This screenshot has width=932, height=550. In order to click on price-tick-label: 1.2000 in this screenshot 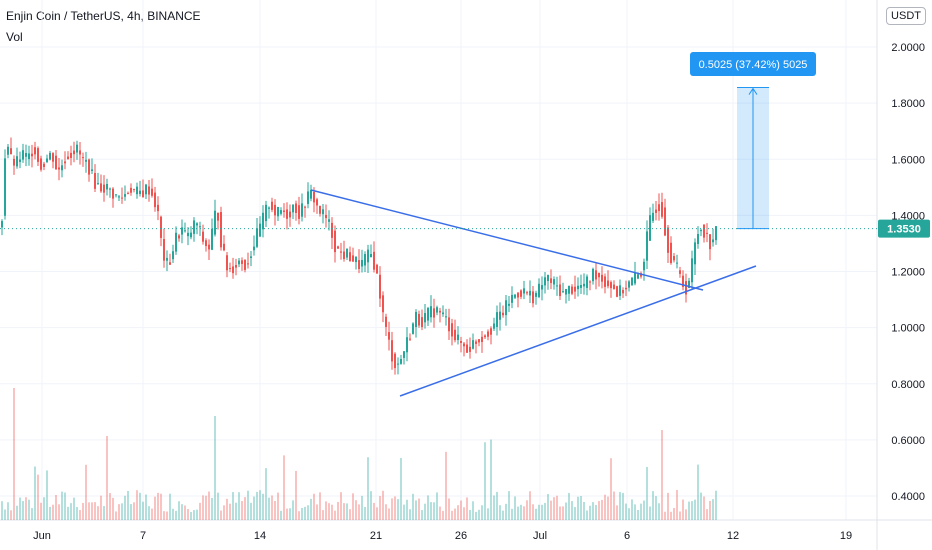, I will do `click(908, 273)`.